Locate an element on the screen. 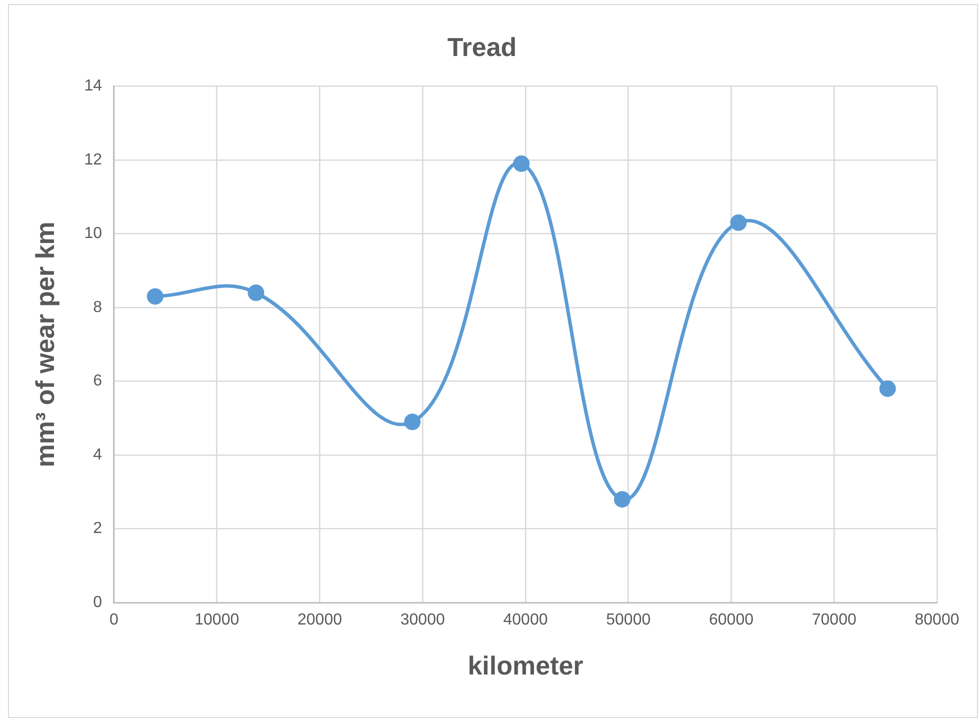 This screenshot has width=979, height=719. y-axis-title: mm³ of wear per km is located at coordinates (45, 345).